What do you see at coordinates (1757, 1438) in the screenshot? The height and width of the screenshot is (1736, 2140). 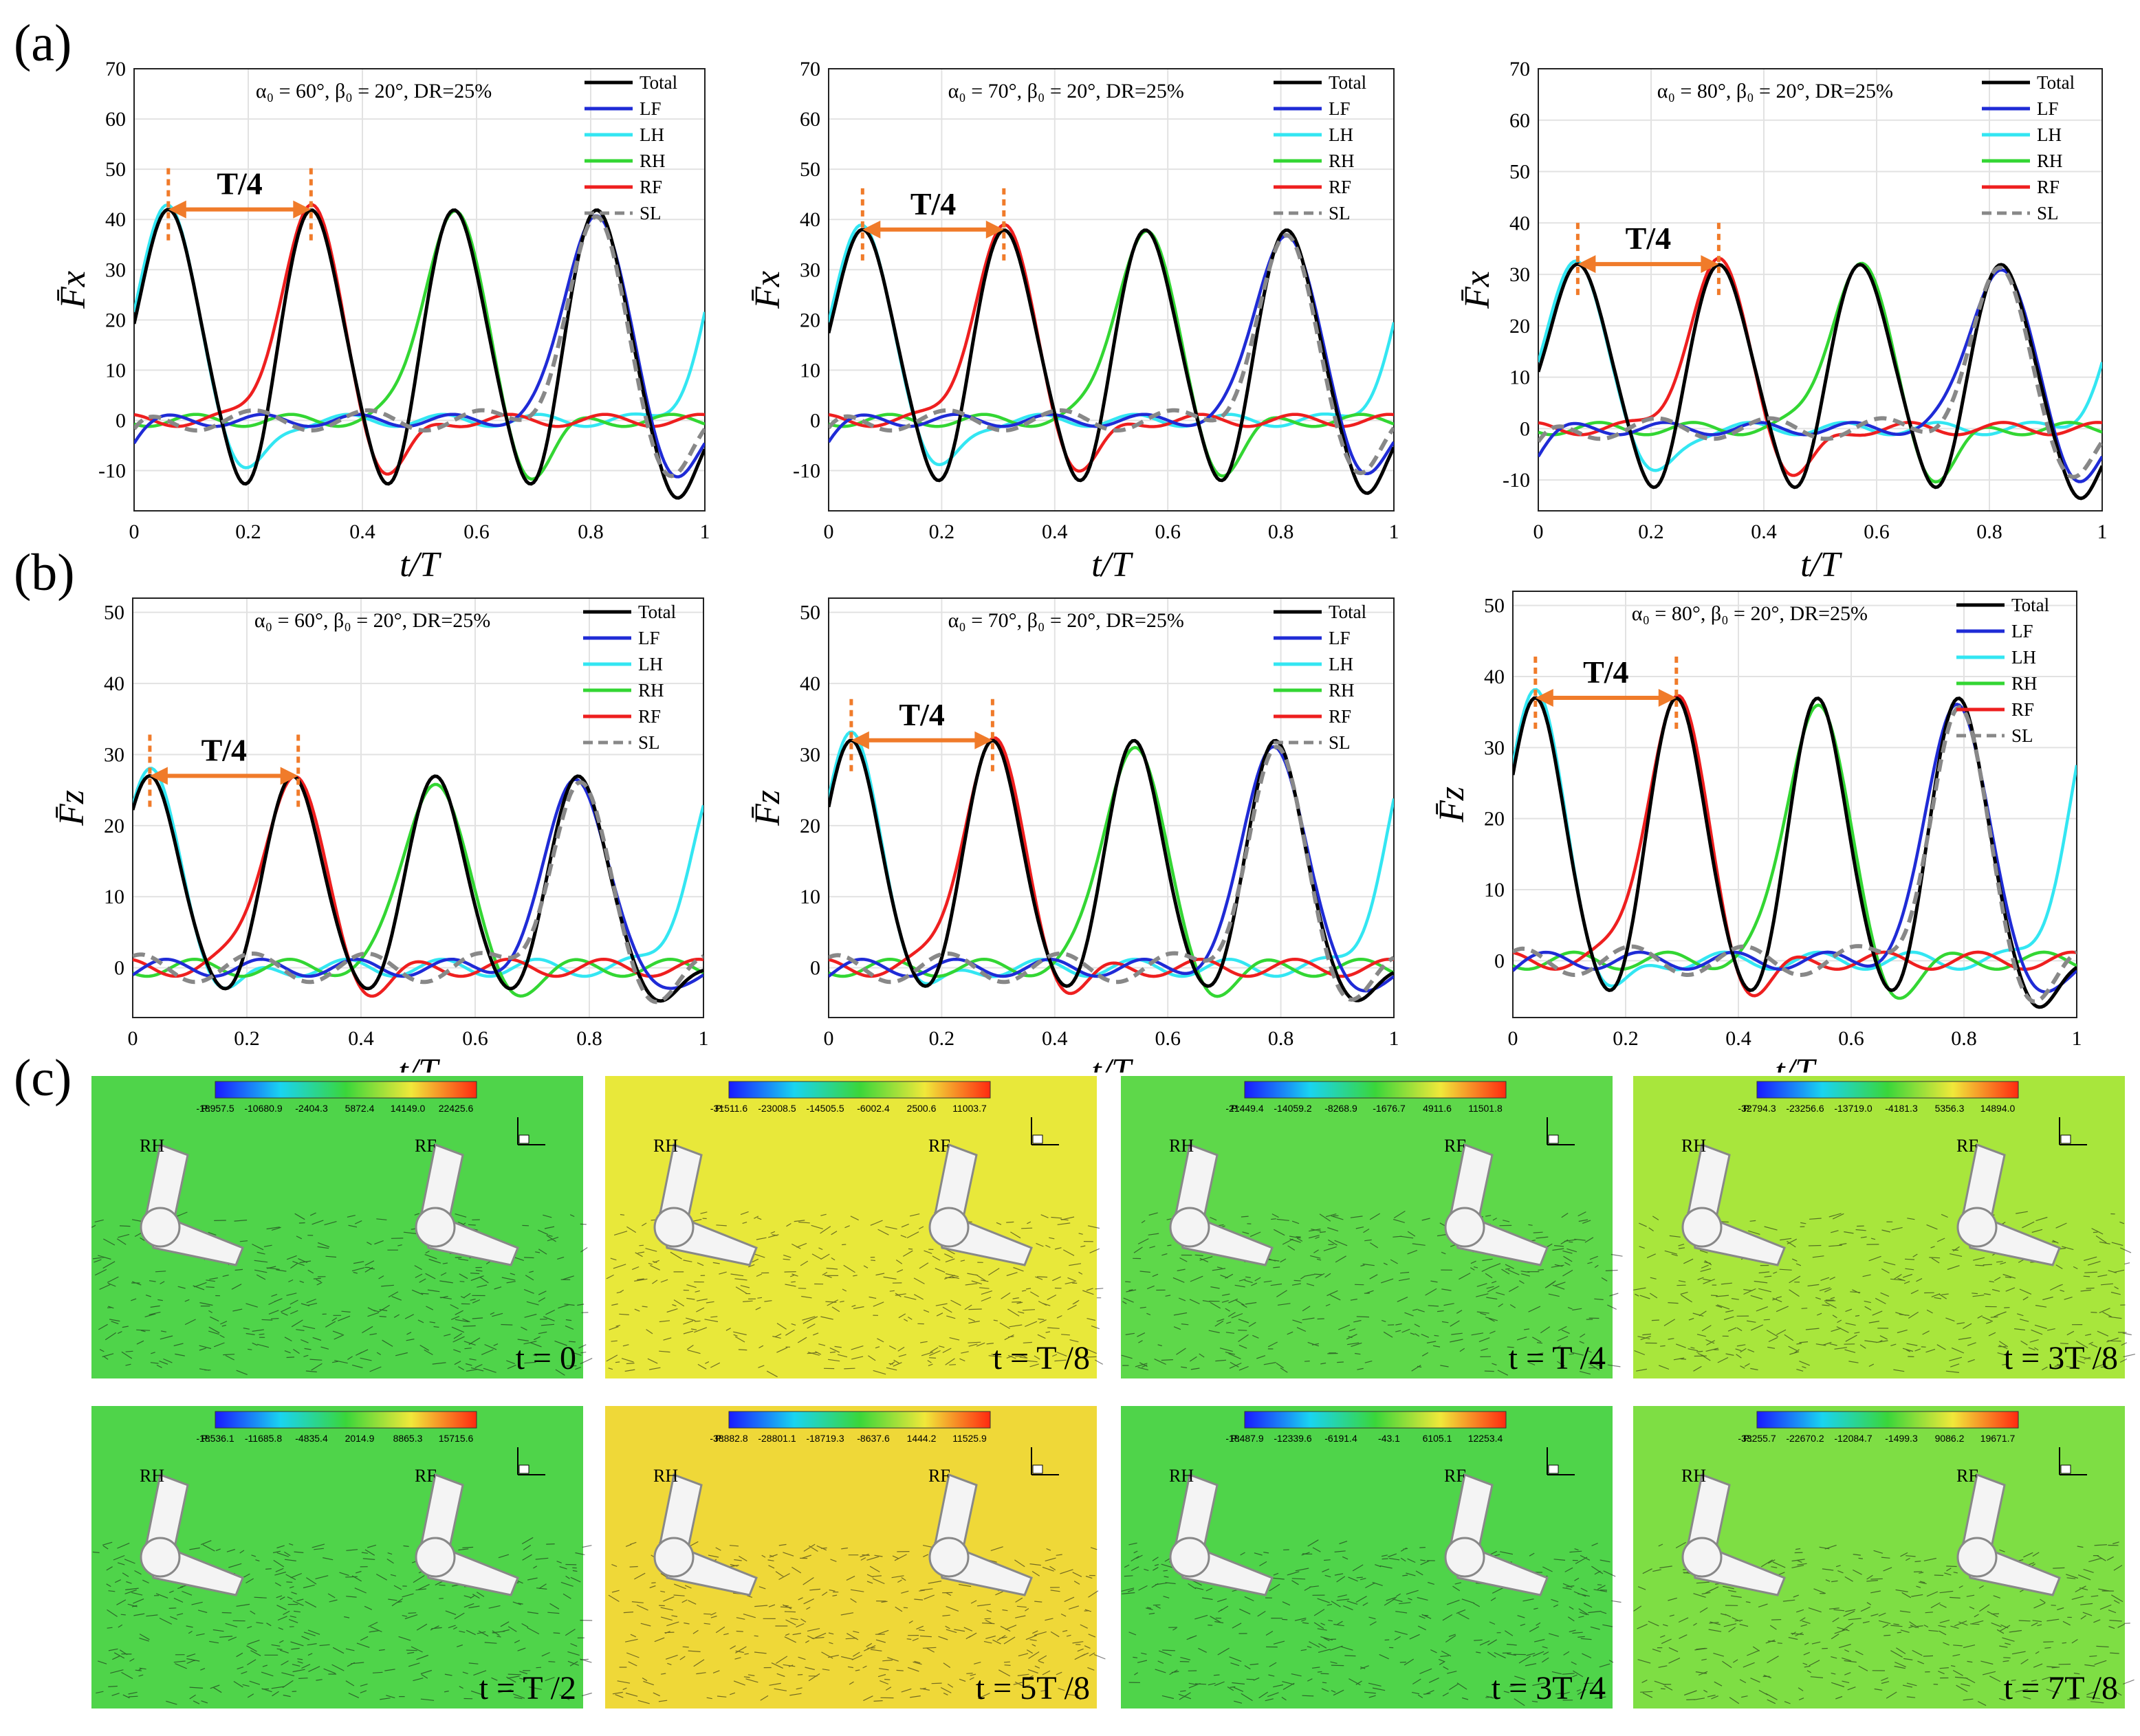 I see `colorbar-tick: -33255.7` at bounding box center [1757, 1438].